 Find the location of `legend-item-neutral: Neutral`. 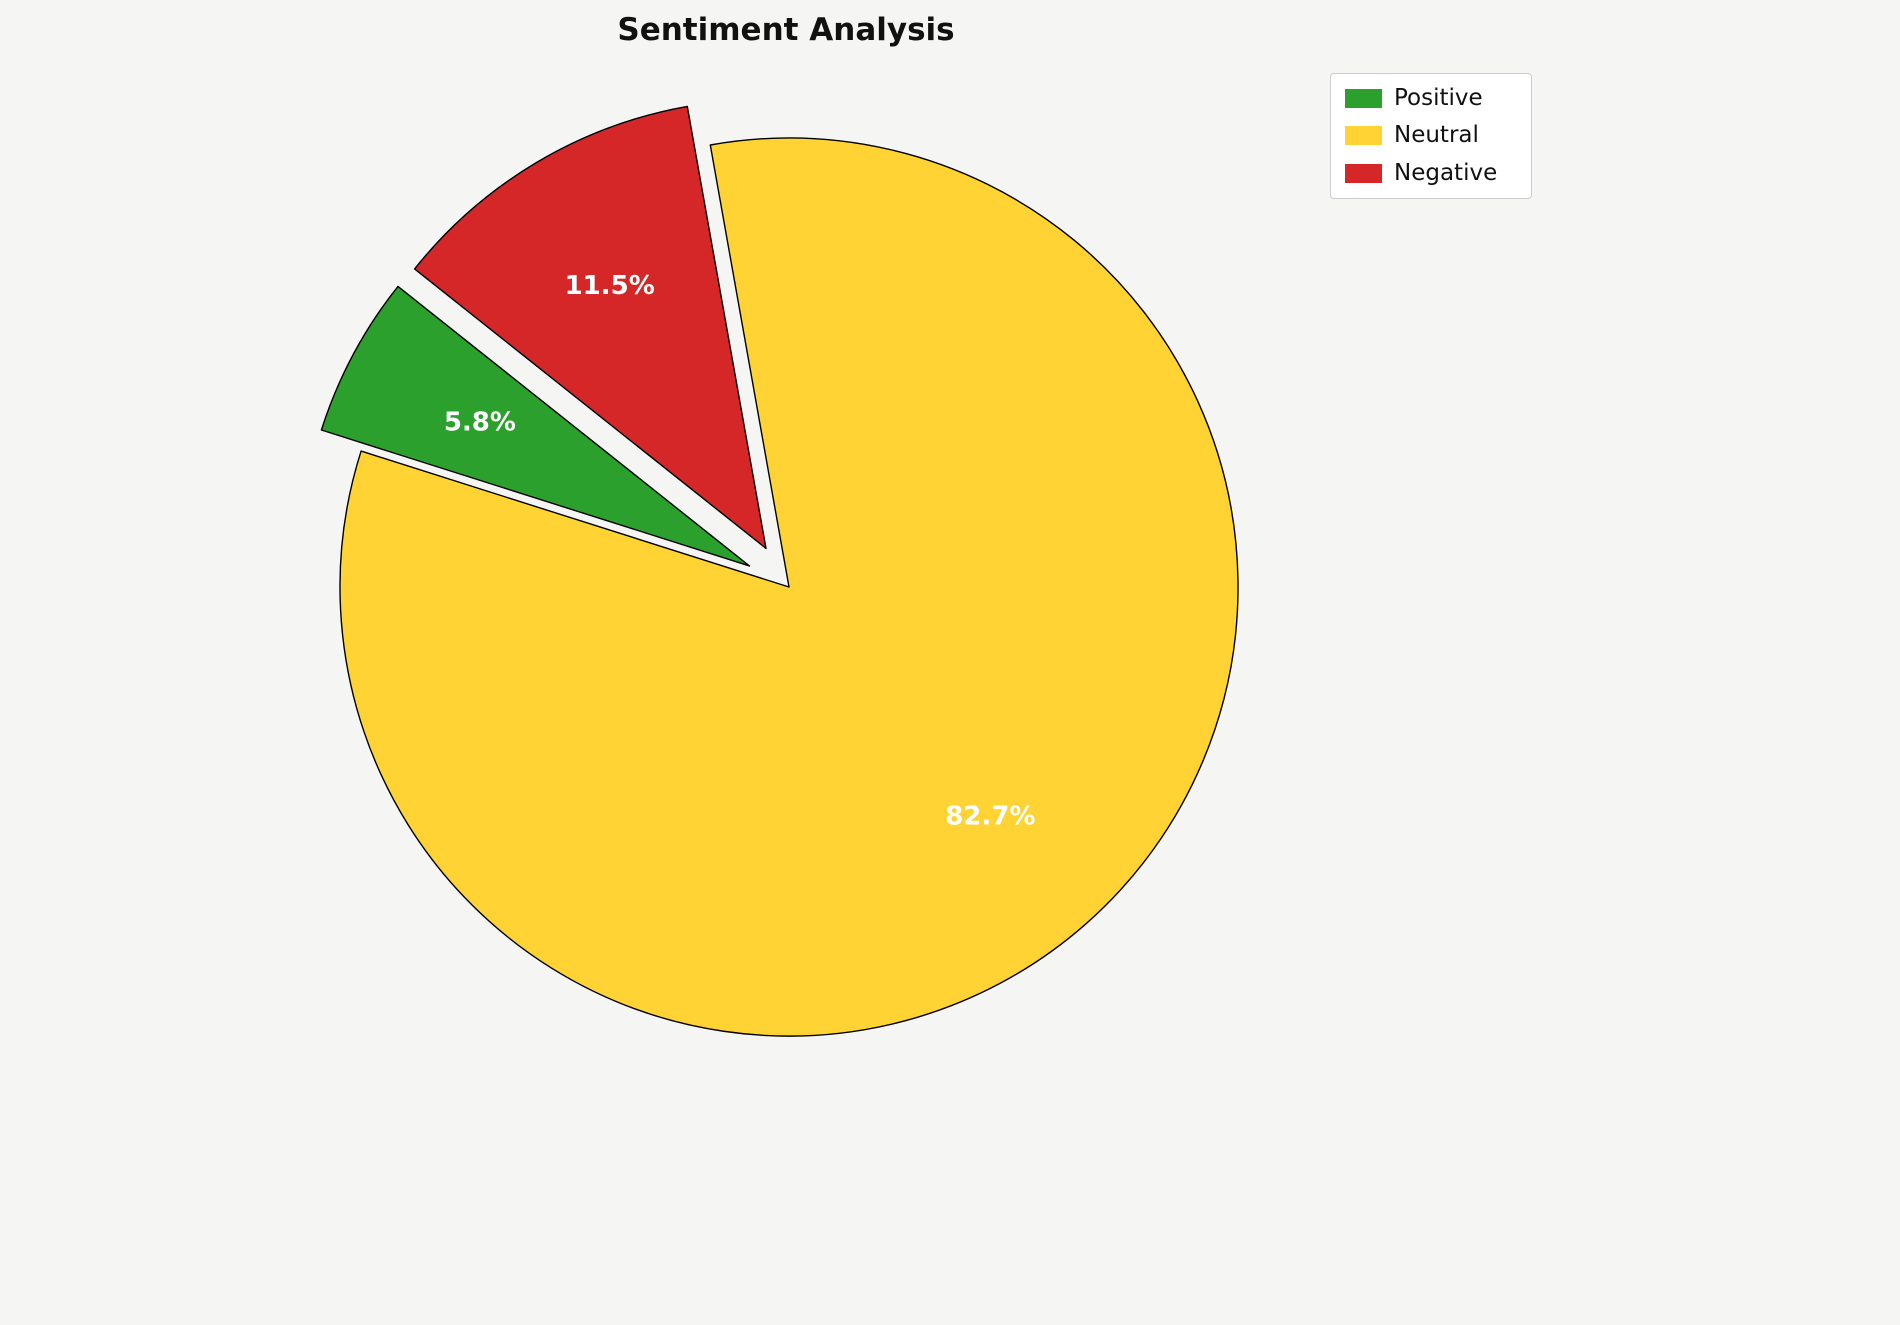

legend-item-neutral: Neutral is located at coordinates (1431, 135).